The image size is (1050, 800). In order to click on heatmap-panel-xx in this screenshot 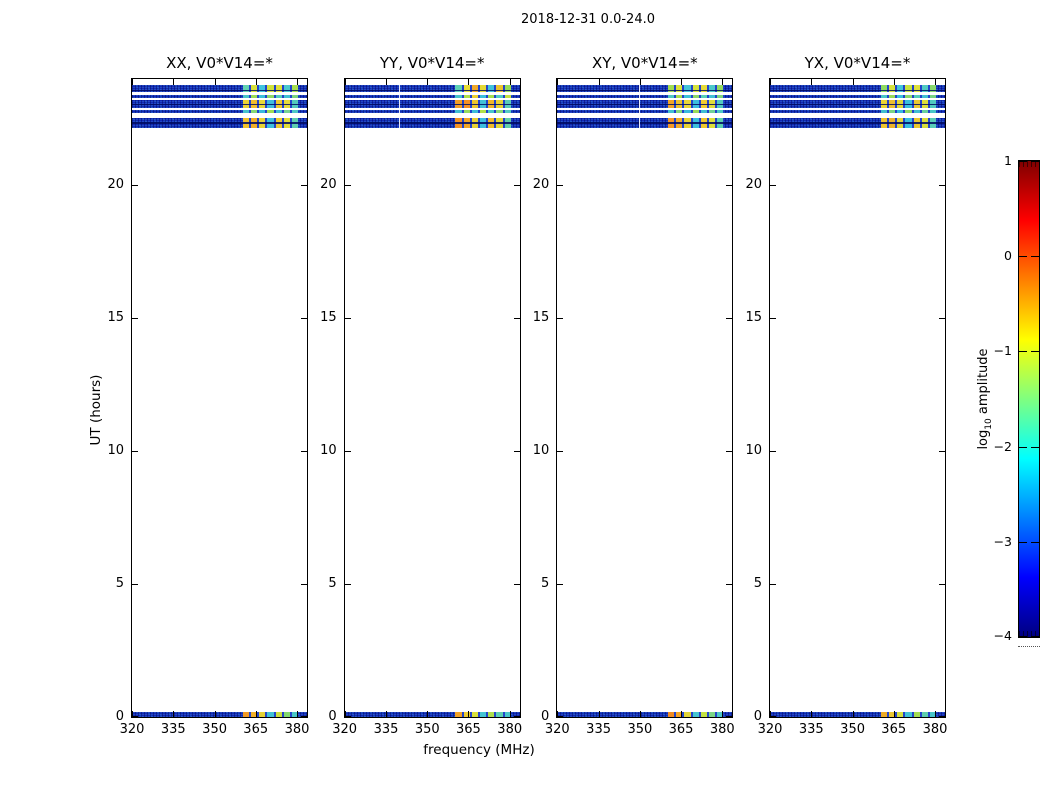, I will do `click(219, 398)`.